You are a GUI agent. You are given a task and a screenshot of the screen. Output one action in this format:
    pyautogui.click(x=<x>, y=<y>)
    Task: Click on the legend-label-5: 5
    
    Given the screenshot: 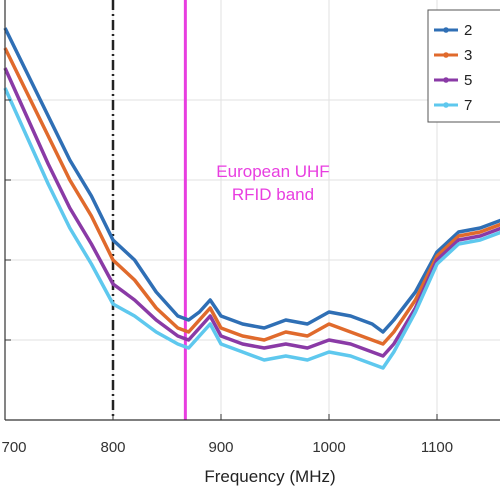 What is the action you would take?
    pyautogui.click(x=468, y=80)
    